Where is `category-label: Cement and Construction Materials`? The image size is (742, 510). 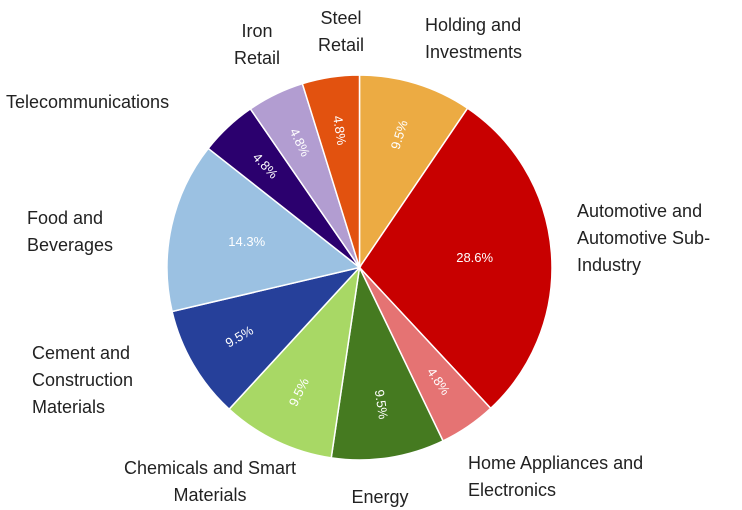 category-label: Cement and Construction Materials is located at coordinates (83, 380).